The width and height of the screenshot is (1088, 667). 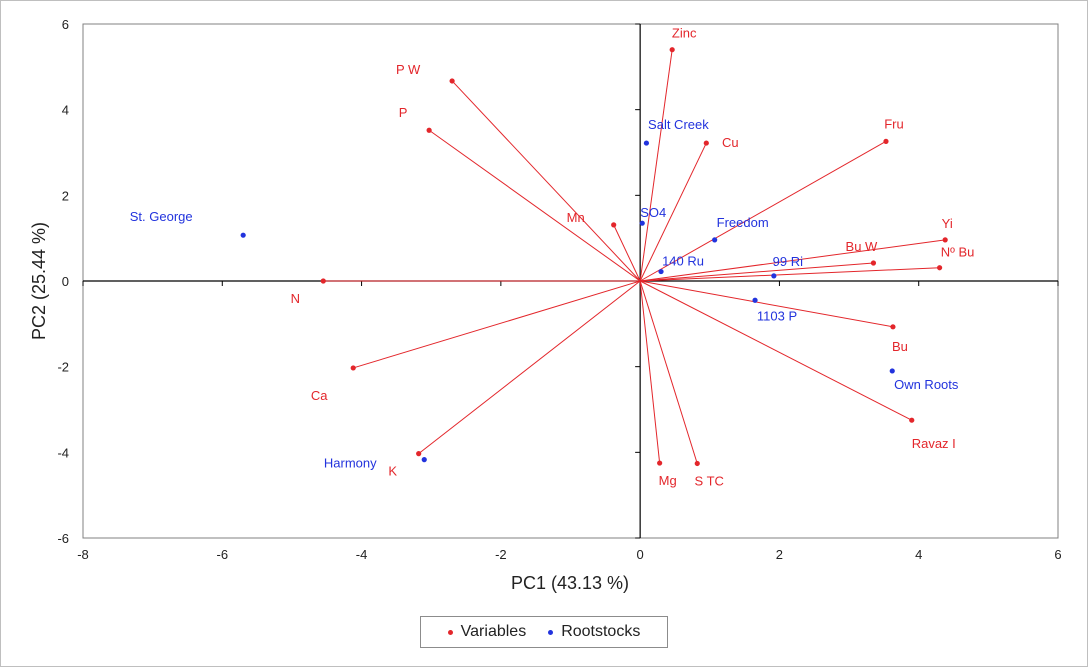 What do you see at coordinates (63, 367) in the screenshot?
I see `y-tick-label: -2` at bounding box center [63, 367].